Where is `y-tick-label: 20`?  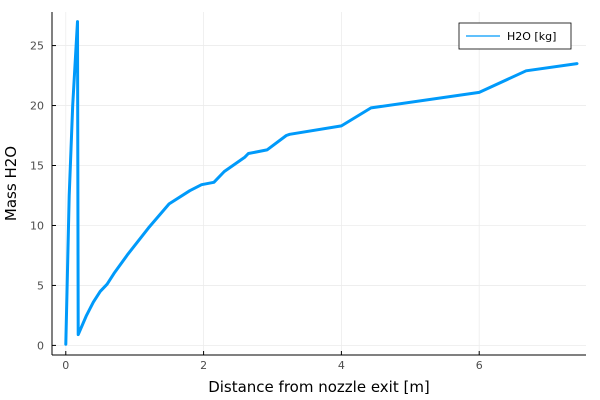
y-tick-label: 20 is located at coordinates (37, 106).